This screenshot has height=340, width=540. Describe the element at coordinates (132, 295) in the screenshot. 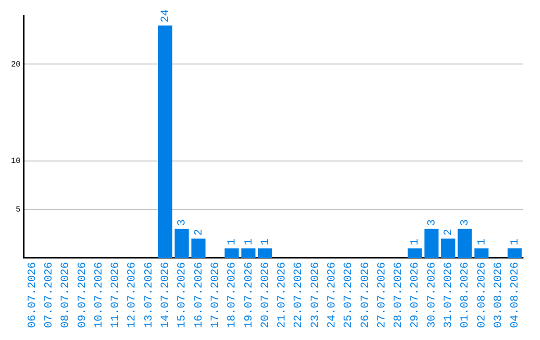

I see `x-tick-label: 12.07.2026` at that location.